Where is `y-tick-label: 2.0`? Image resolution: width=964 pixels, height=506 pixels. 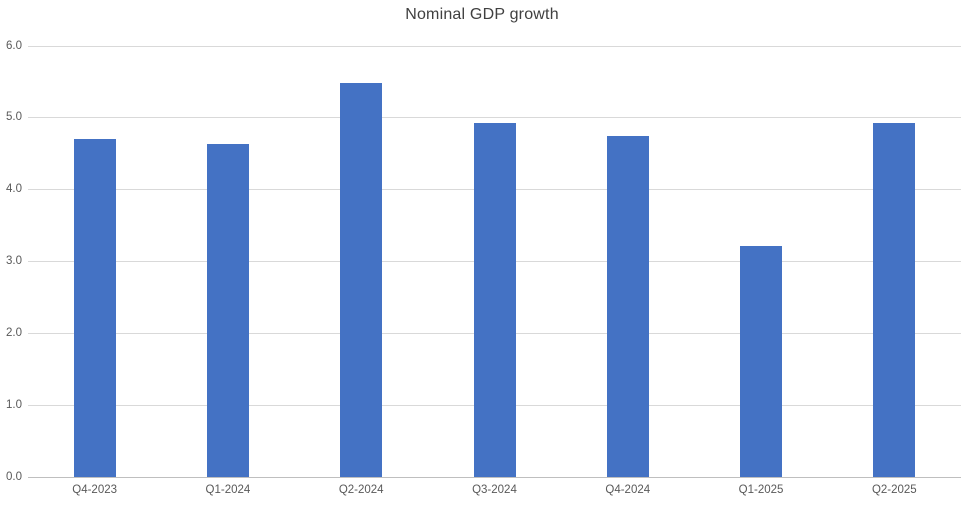
y-tick-label: 2.0 is located at coordinates (14, 332).